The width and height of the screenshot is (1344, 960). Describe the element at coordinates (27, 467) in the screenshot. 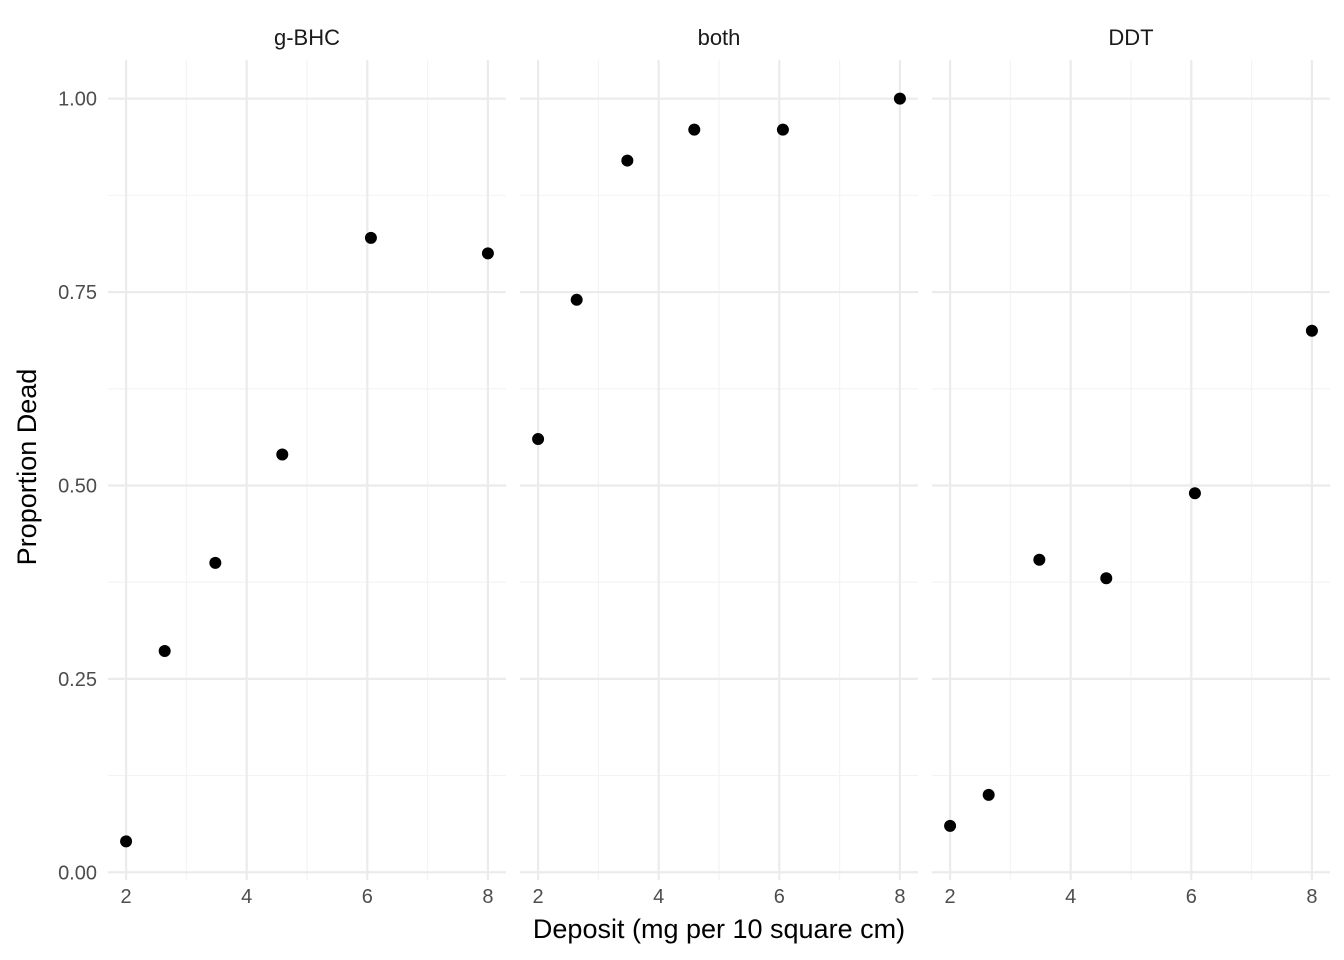

I see `y-axis-title: Proportion Dead` at that location.